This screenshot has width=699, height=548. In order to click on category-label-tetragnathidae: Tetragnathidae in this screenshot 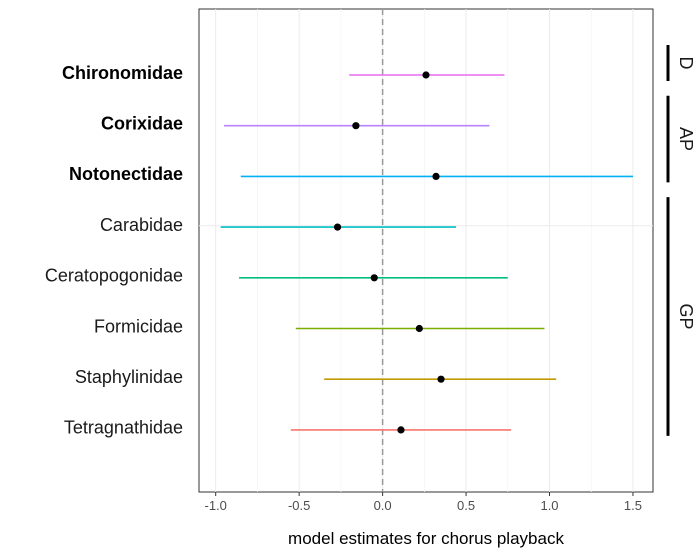, I will do `click(123, 428)`.